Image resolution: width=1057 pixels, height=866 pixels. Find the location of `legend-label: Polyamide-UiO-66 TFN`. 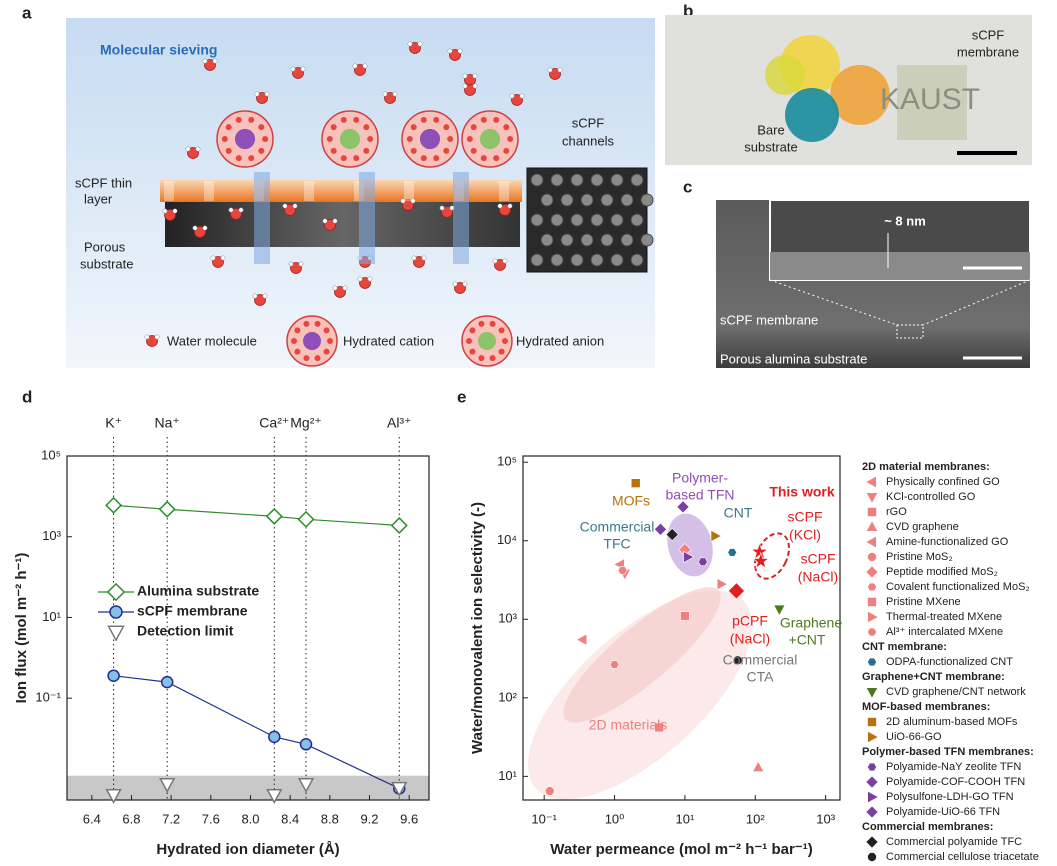

legend-label: Polyamide-UiO-66 TFN is located at coordinates (943, 812).